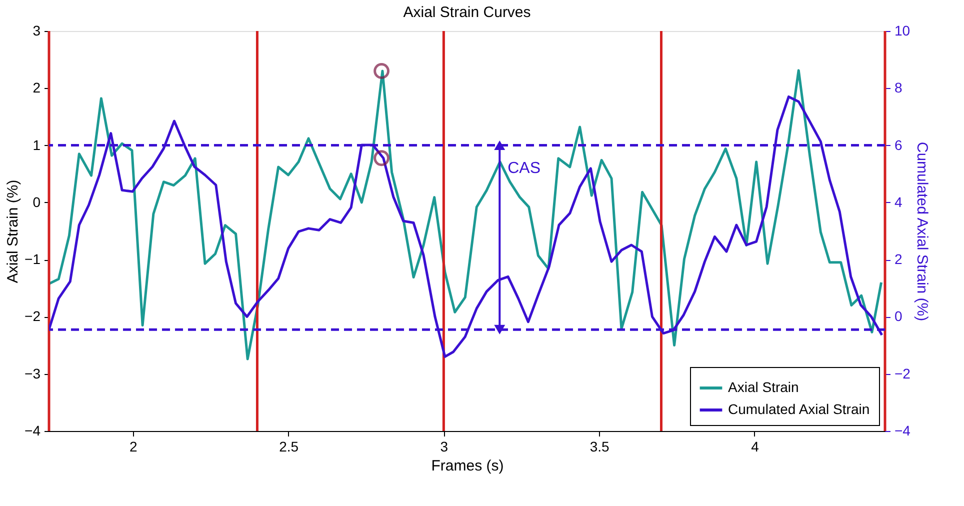 The height and width of the screenshot is (506, 964). What do you see at coordinates (36, 30) in the screenshot?
I see `y-tick-label: 3` at bounding box center [36, 30].